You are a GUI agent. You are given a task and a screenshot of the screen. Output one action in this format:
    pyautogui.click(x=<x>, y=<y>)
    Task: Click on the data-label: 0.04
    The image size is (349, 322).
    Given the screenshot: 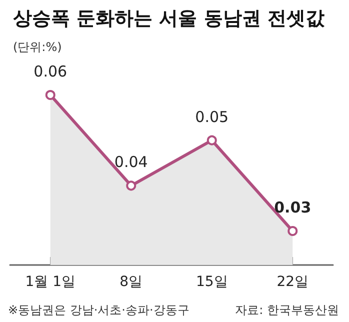 What is the action you would take?
    pyautogui.click(x=131, y=162)
    